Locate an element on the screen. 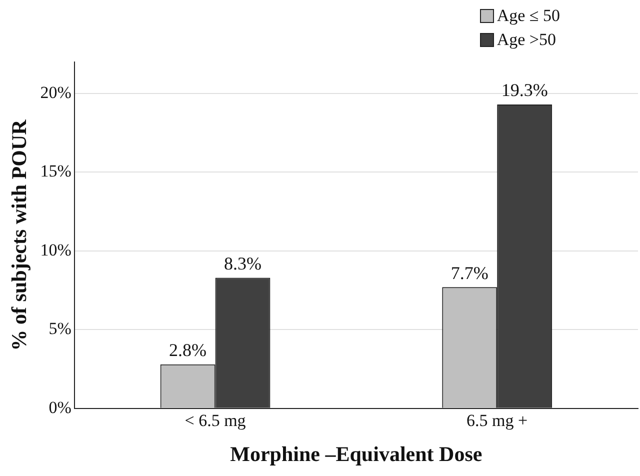 The height and width of the screenshot is (476, 640). y-tick-label: 10% is located at coordinates (56, 250).